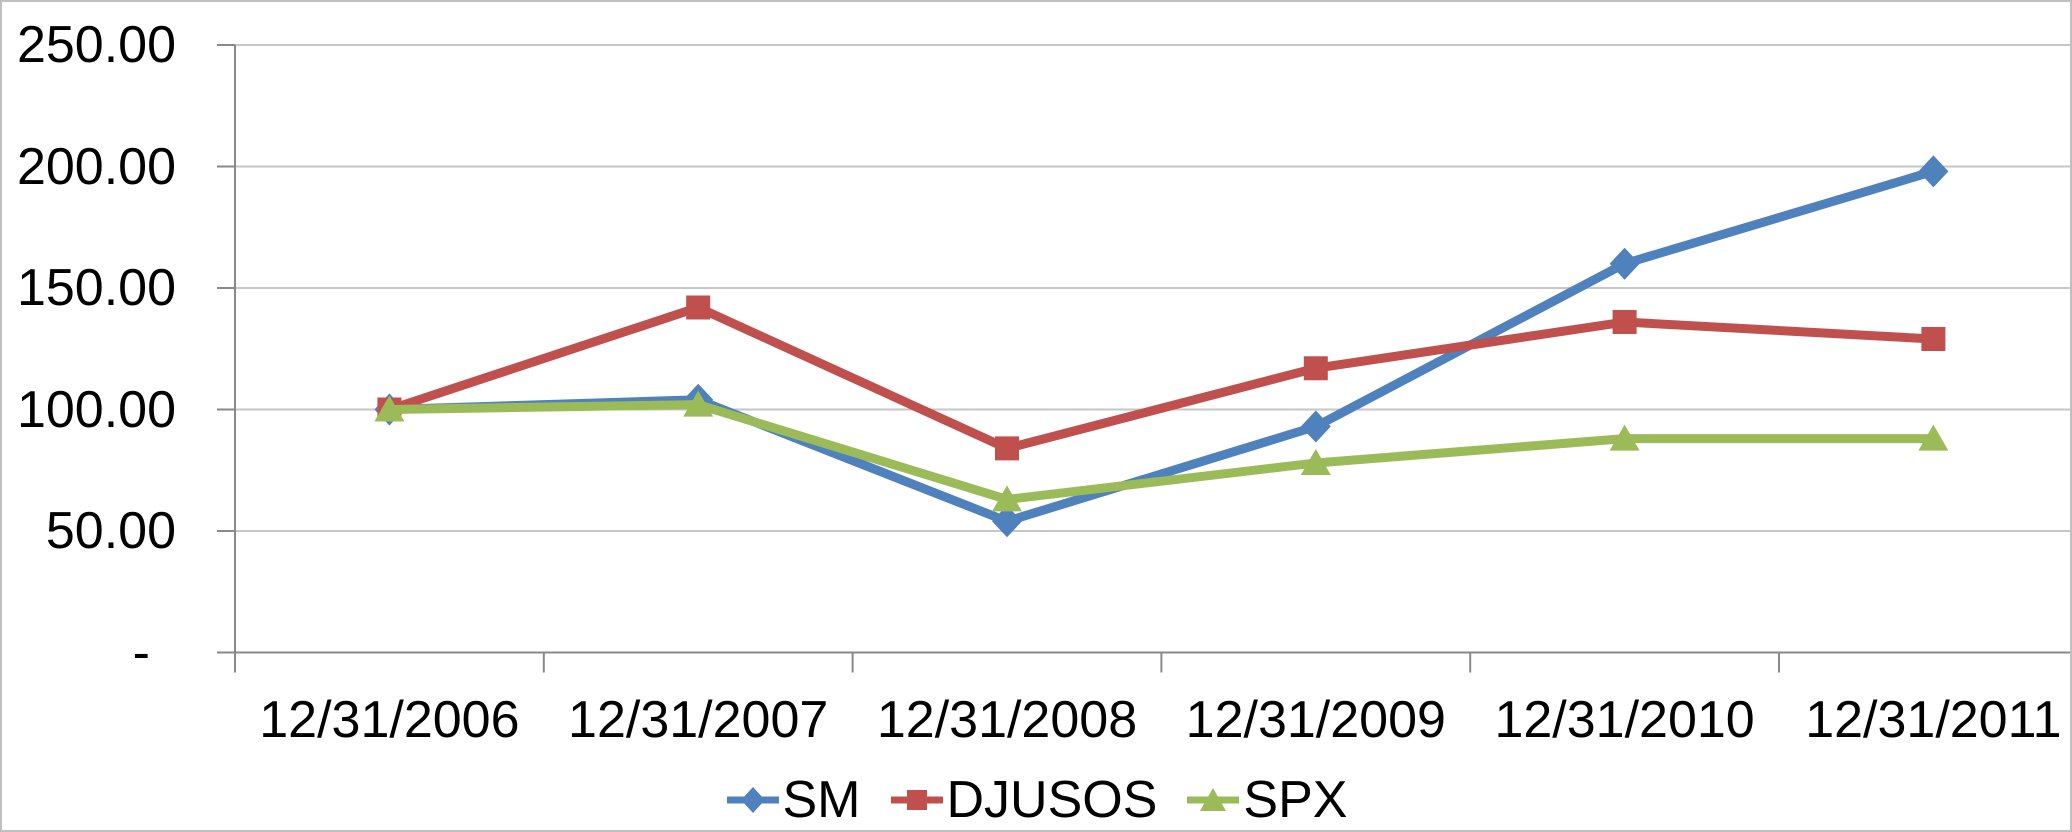 The image size is (2072, 832). I want to click on legend-marker-SM, so click(752, 800).